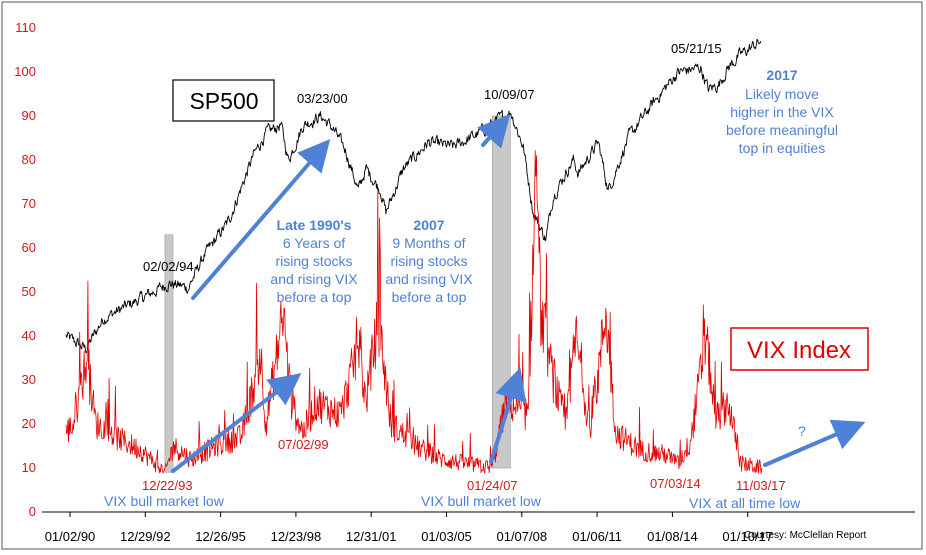 This screenshot has width=926, height=555. I want to click on x-tick-label: 12/23/98, so click(296, 536).